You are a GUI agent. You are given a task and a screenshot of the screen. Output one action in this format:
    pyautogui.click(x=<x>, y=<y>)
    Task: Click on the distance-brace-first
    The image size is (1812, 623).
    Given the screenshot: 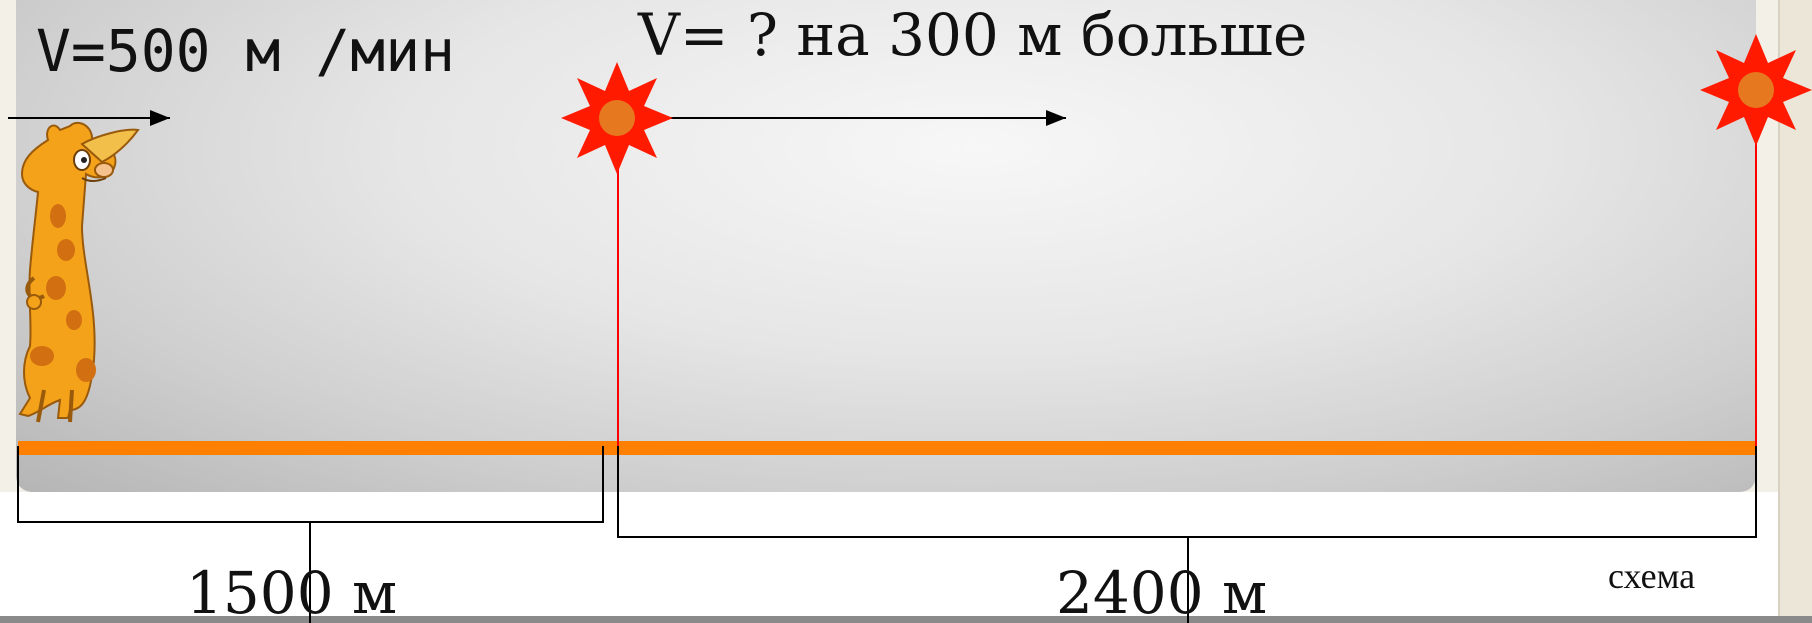 What is the action you would take?
    pyautogui.click(x=310, y=534)
    